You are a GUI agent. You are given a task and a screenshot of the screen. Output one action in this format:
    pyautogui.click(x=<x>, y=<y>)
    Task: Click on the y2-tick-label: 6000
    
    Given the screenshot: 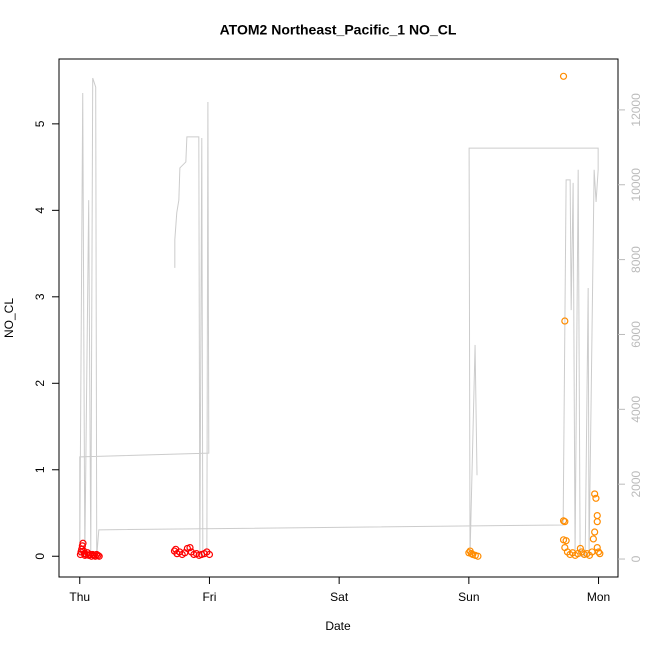 What is the action you would take?
    pyautogui.click(x=636, y=334)
    